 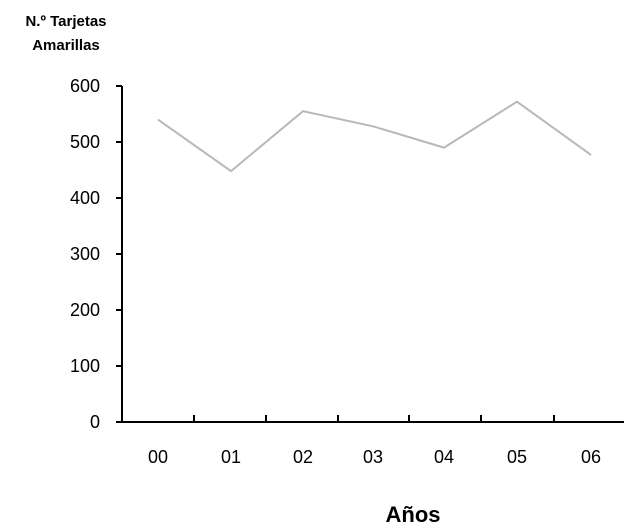 What do you see at coordinates (303, 457) in the screenshot?
I see `x-tick-label-02: 02` at bounding box center [303, 457].